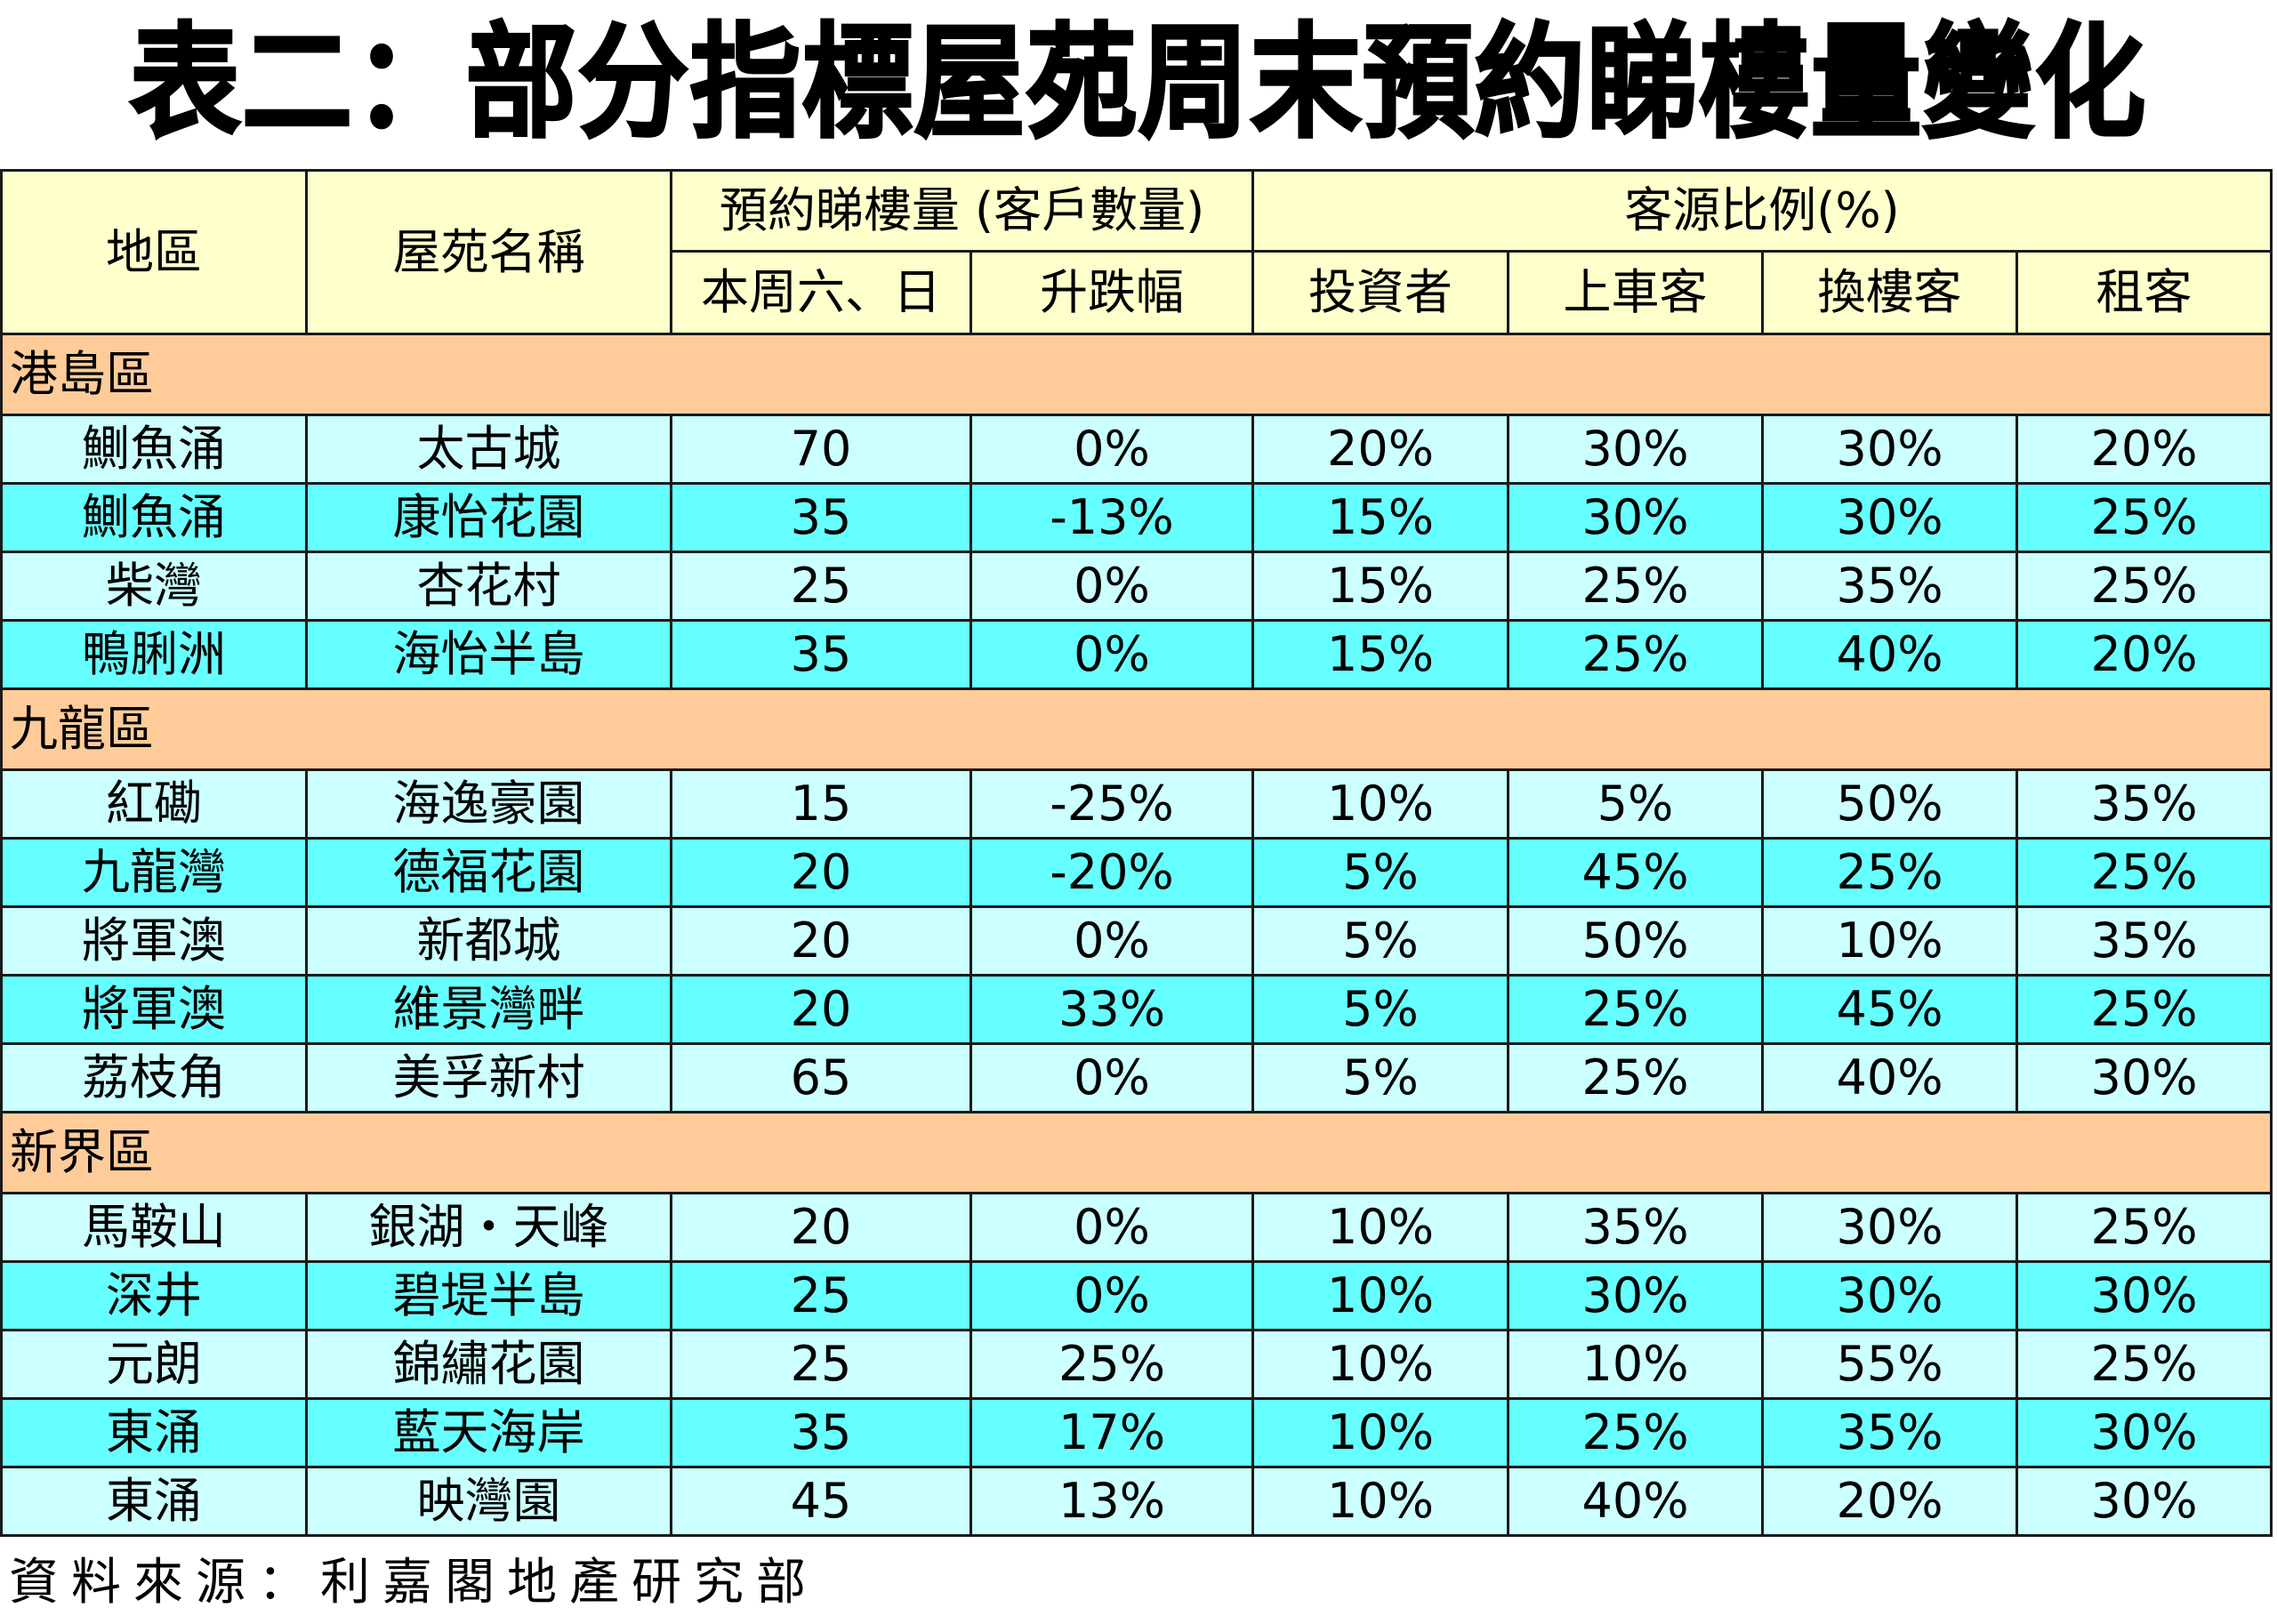  I want to click on table-row: 將軍澳 新都城 20 0% 5% 50% 10% 35%, so click(1136, 941).